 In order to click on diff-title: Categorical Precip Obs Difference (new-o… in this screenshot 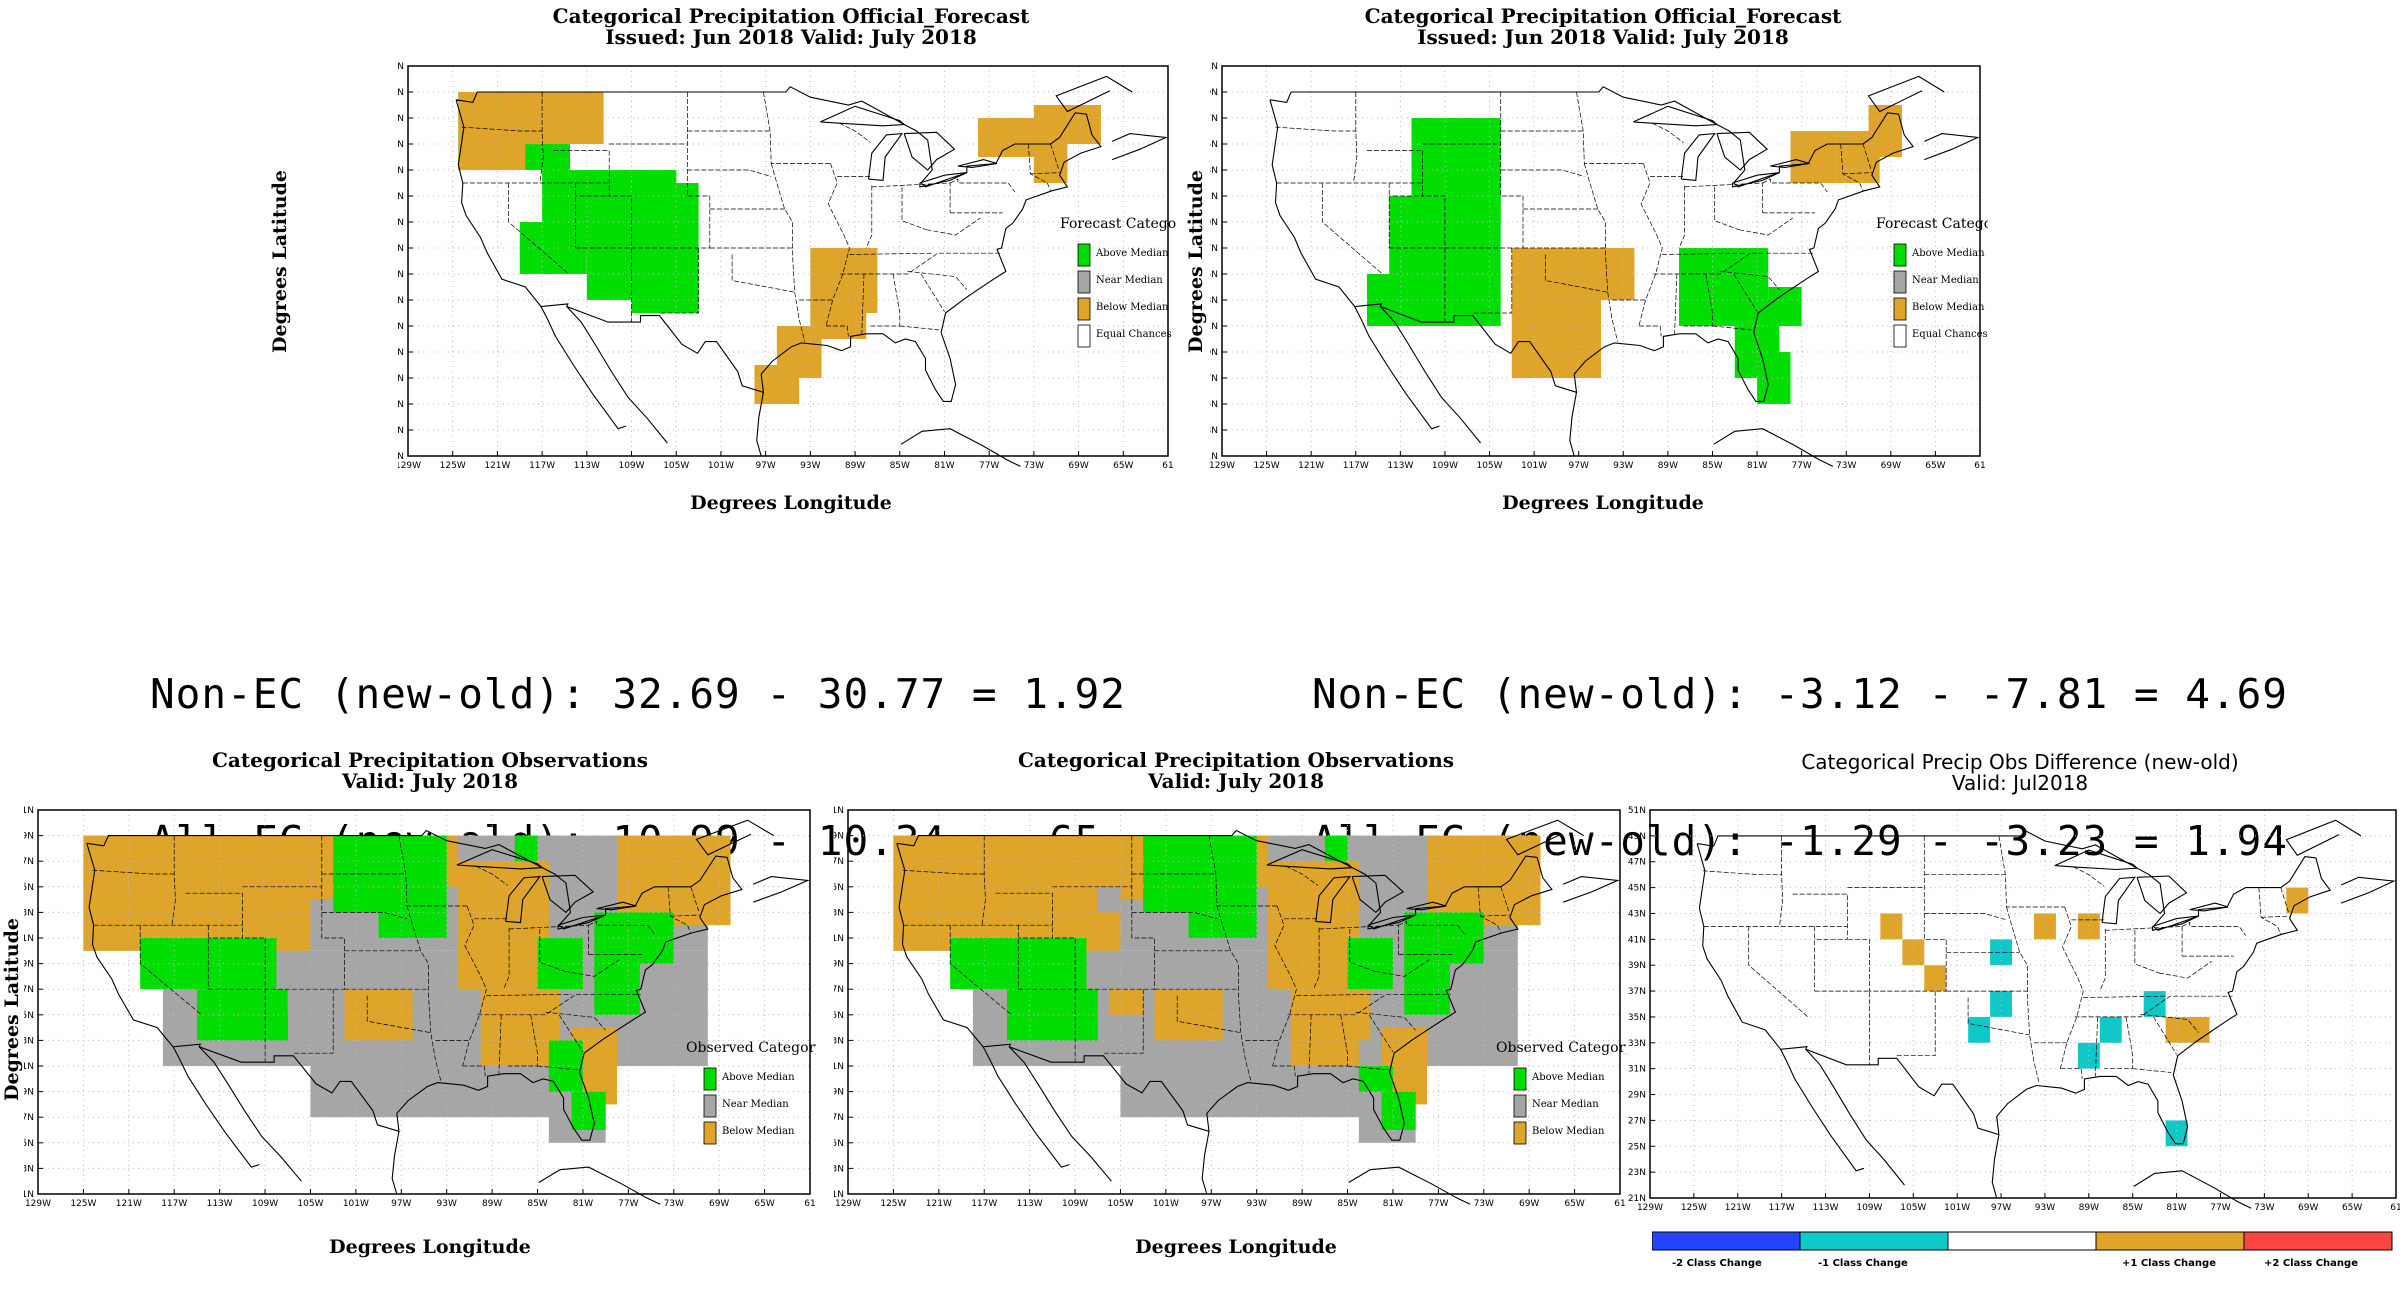, I will do `click(2020, 773)`.